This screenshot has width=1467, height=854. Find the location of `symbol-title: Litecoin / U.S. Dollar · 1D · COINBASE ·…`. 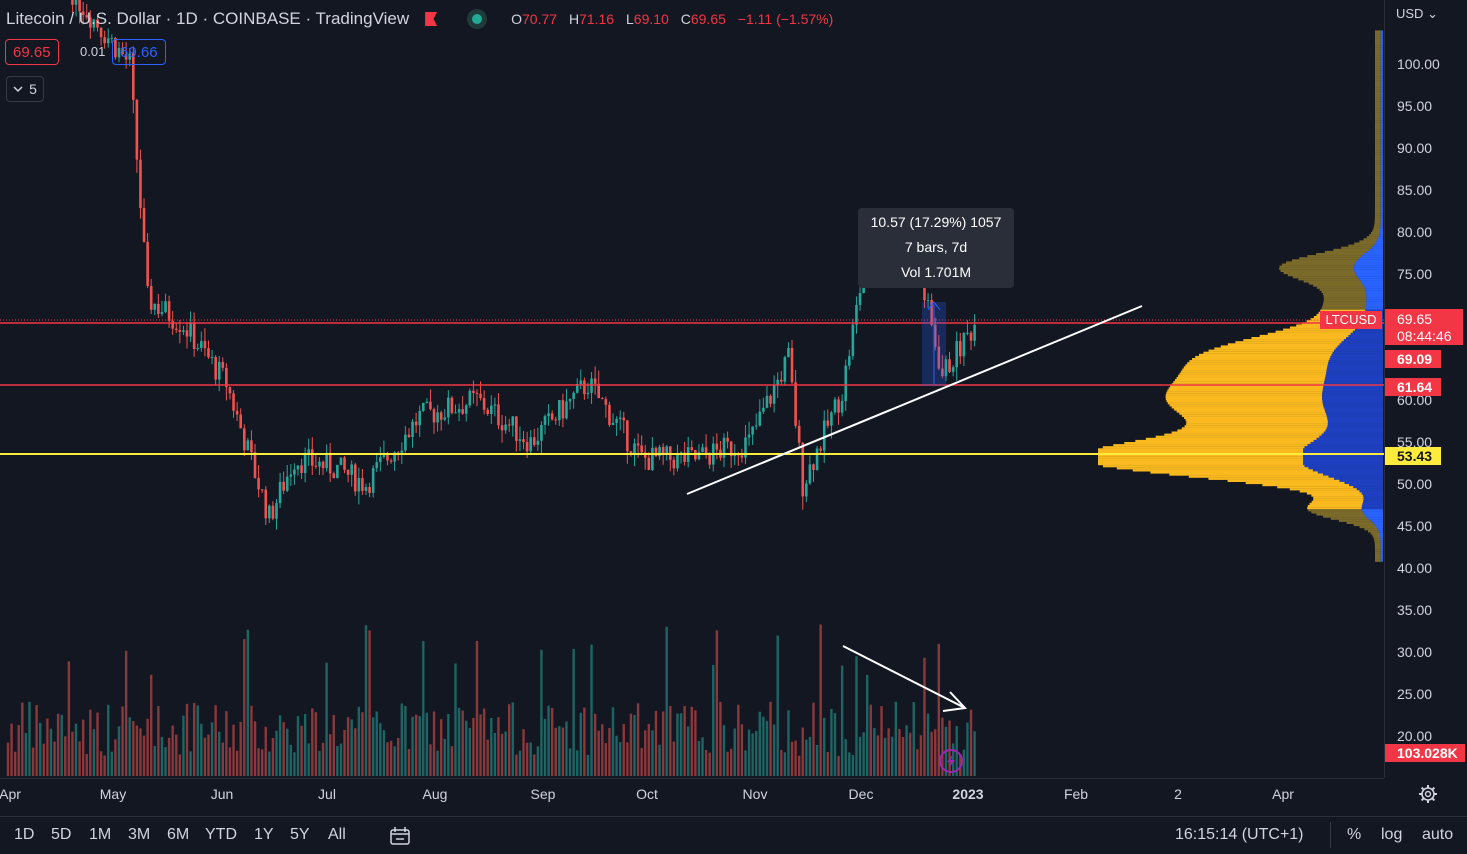

symbol-title: Litecoin / U.S. Dollar · 1D · COINBASE ·… is located at coordinates (208, 18).